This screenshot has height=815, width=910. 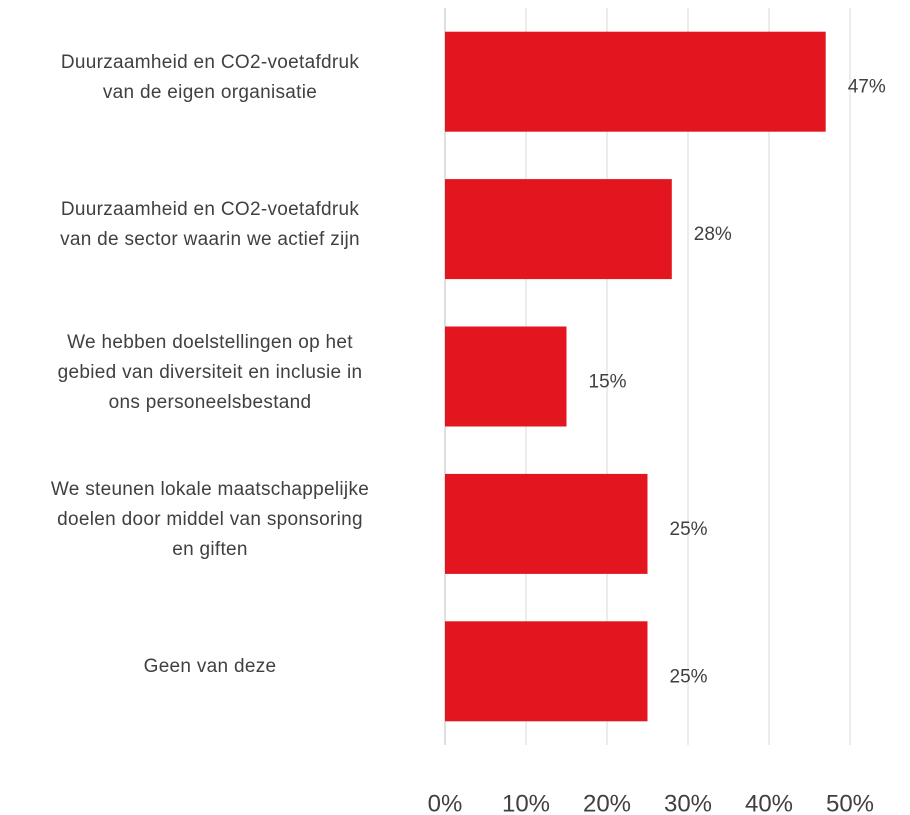 I want to click on value-label: 15%, so click(x=608, y=382).